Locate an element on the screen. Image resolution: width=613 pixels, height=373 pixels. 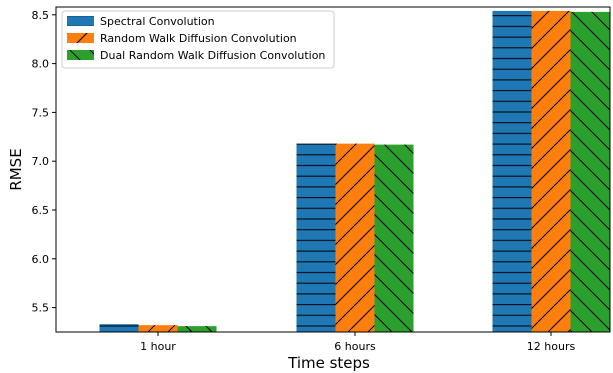
y-tick-label: 8.0 is located at coordinates (41, 64).